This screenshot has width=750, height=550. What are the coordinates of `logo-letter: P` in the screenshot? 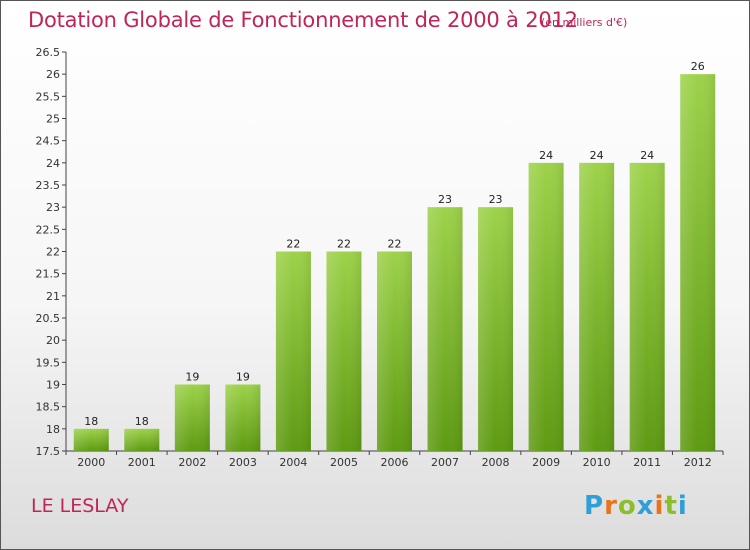 It's located at (594, 506).